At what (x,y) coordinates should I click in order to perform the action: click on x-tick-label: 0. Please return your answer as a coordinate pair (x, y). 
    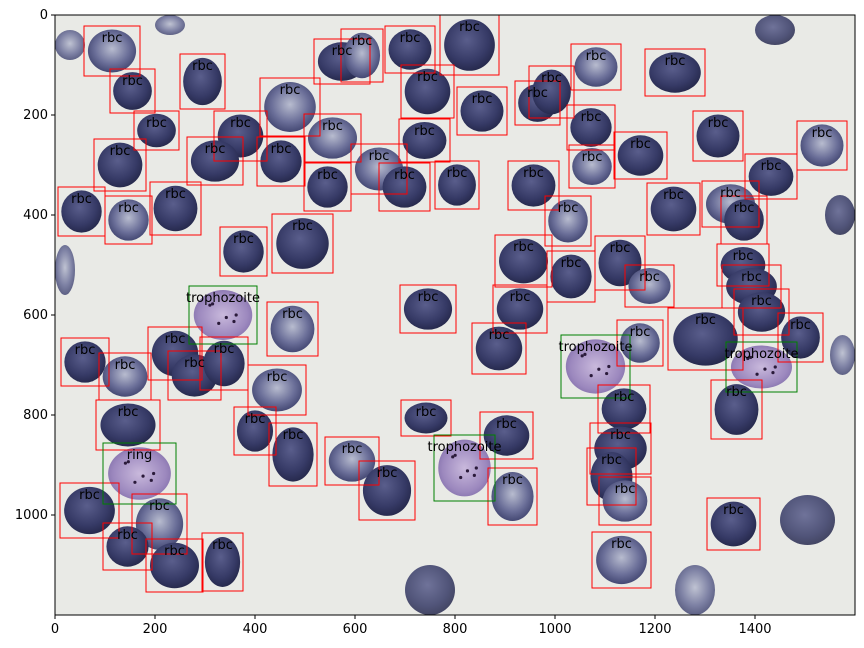
    Looking at the image, I should click on (55, 629).